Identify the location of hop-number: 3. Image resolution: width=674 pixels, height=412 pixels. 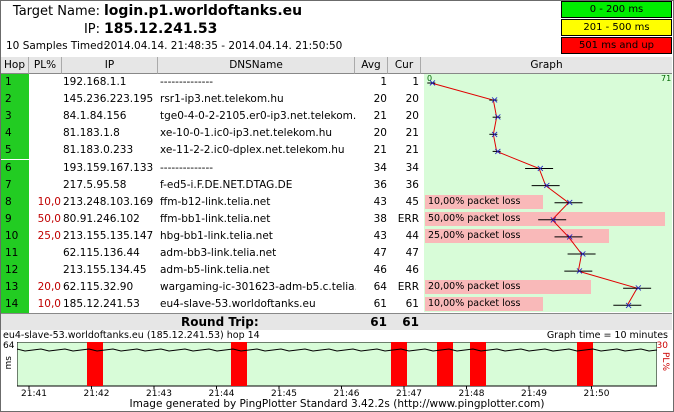
(15, 117).